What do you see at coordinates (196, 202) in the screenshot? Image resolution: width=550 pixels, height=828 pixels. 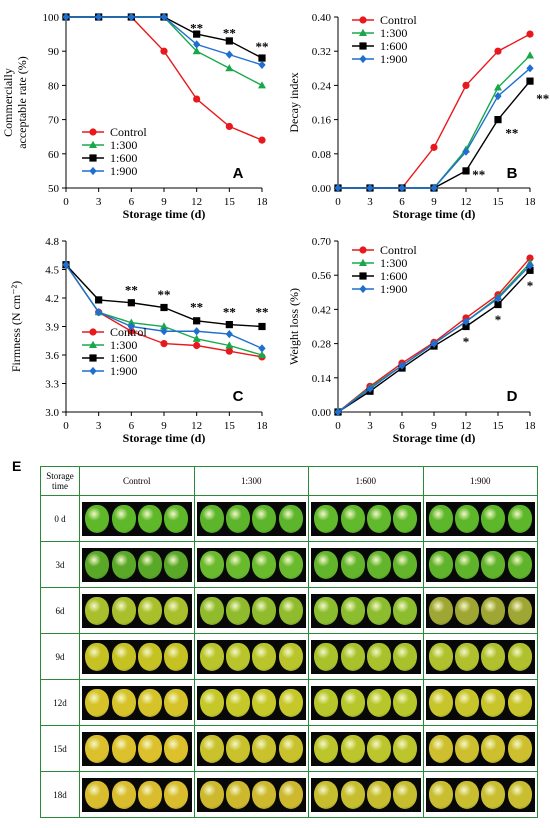 I see `x-tick-label: 12` at bounding box center [196, 202].